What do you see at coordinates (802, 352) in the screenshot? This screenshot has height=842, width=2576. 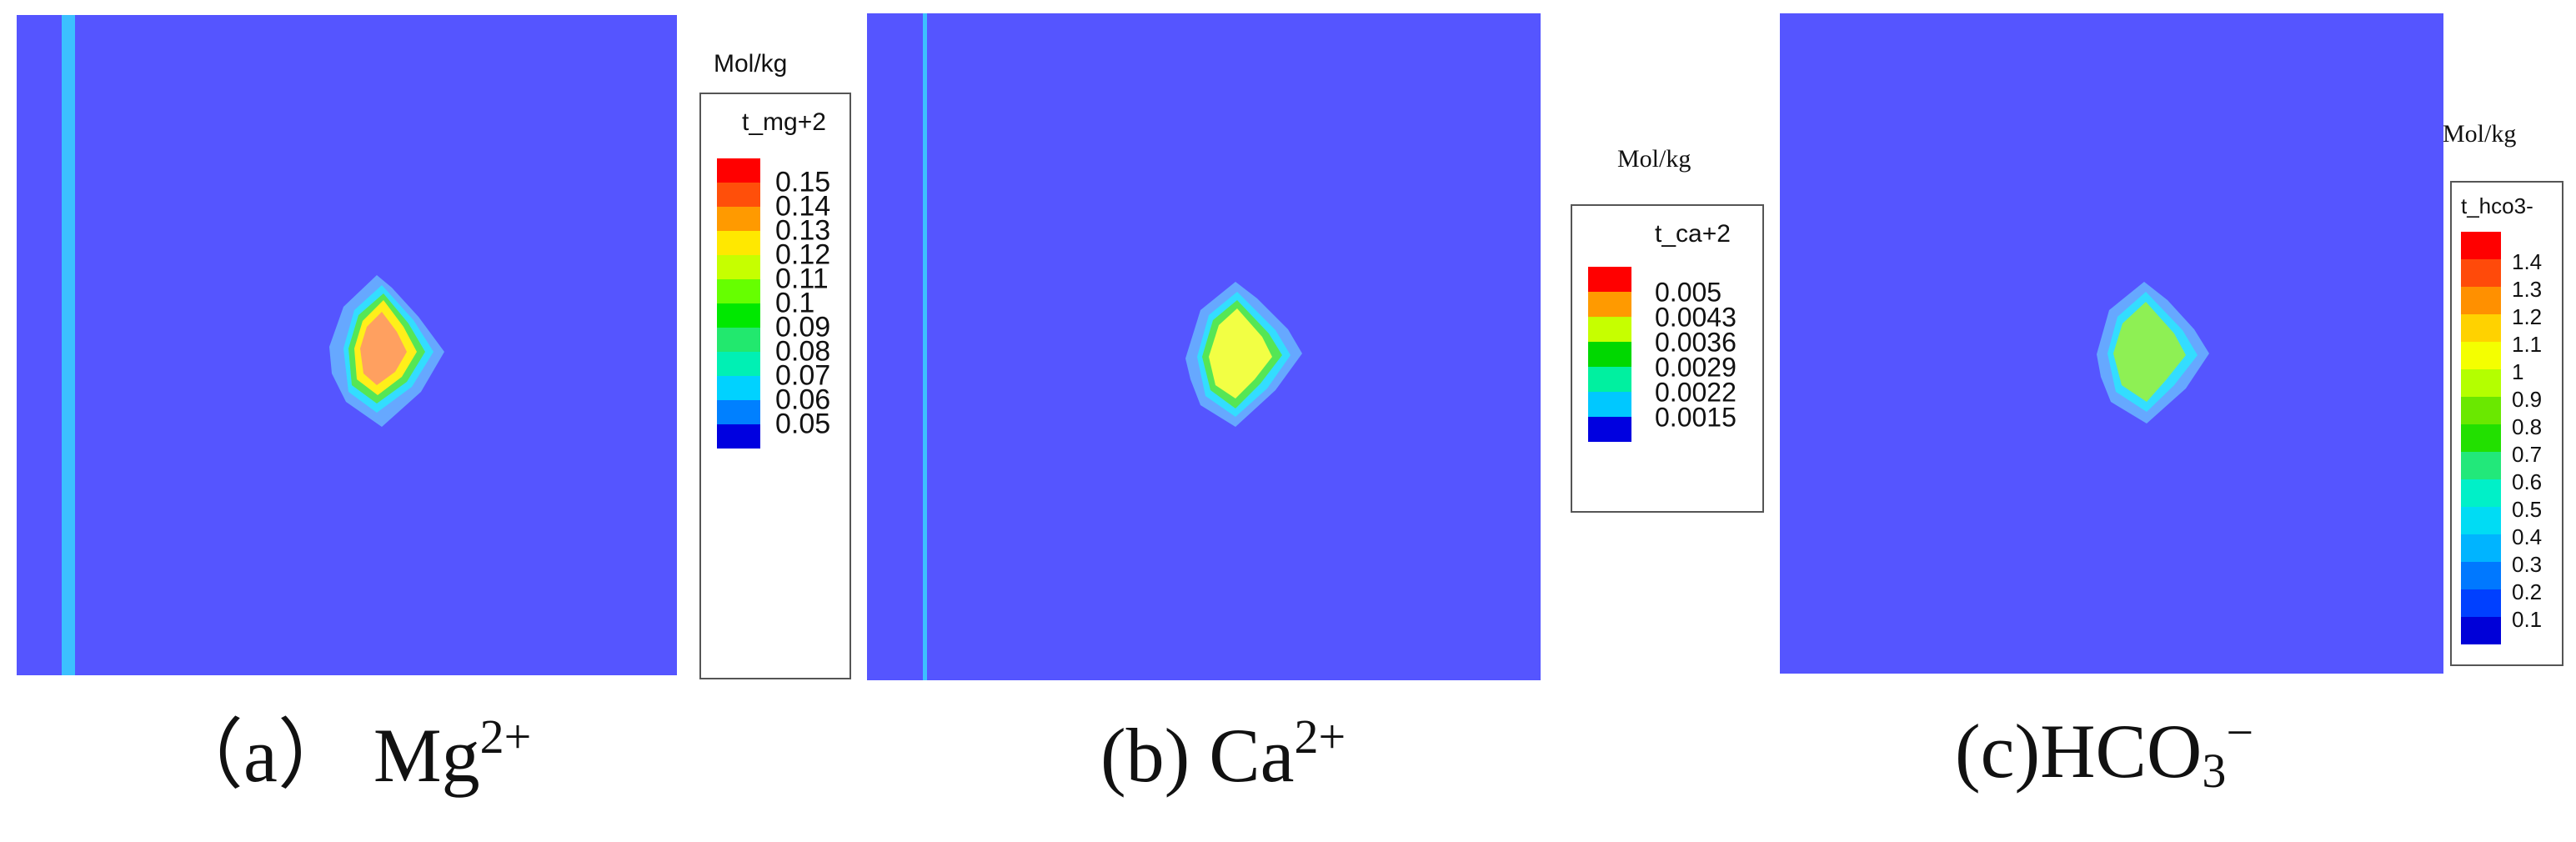 I see `legend-value: 0.08` at bounding box center [802, 352].